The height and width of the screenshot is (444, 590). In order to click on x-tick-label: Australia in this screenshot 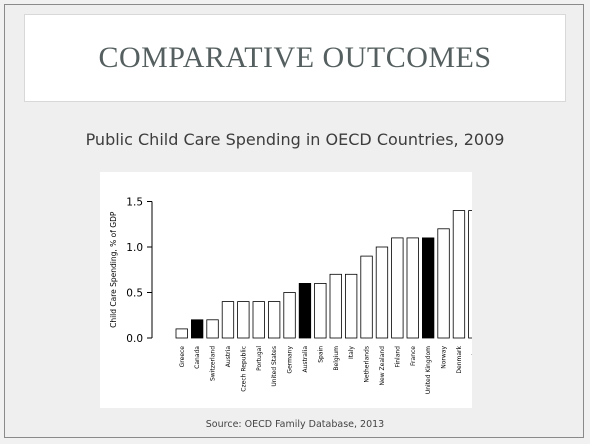, I will do `click(305, 359)`.